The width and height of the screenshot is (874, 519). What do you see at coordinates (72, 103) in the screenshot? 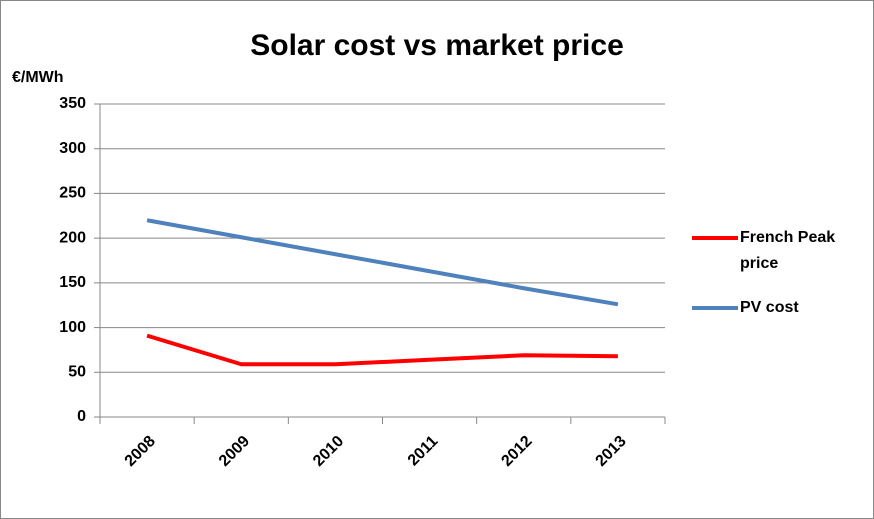
I see `y-tick-label: 350` at bounding box center [72, 103].